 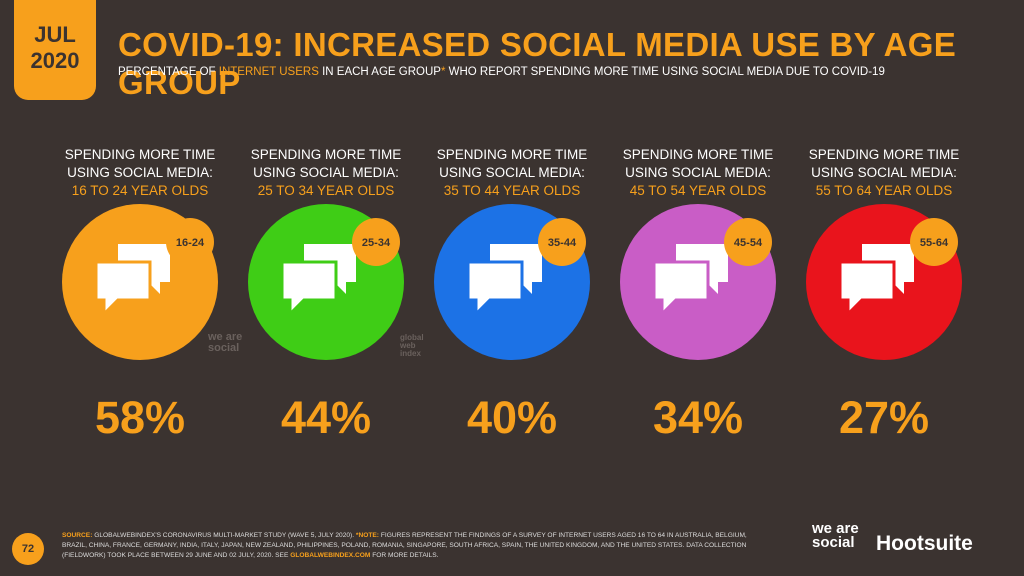 I want to click on badge-label: 45-54, so click(x=748, y=243).